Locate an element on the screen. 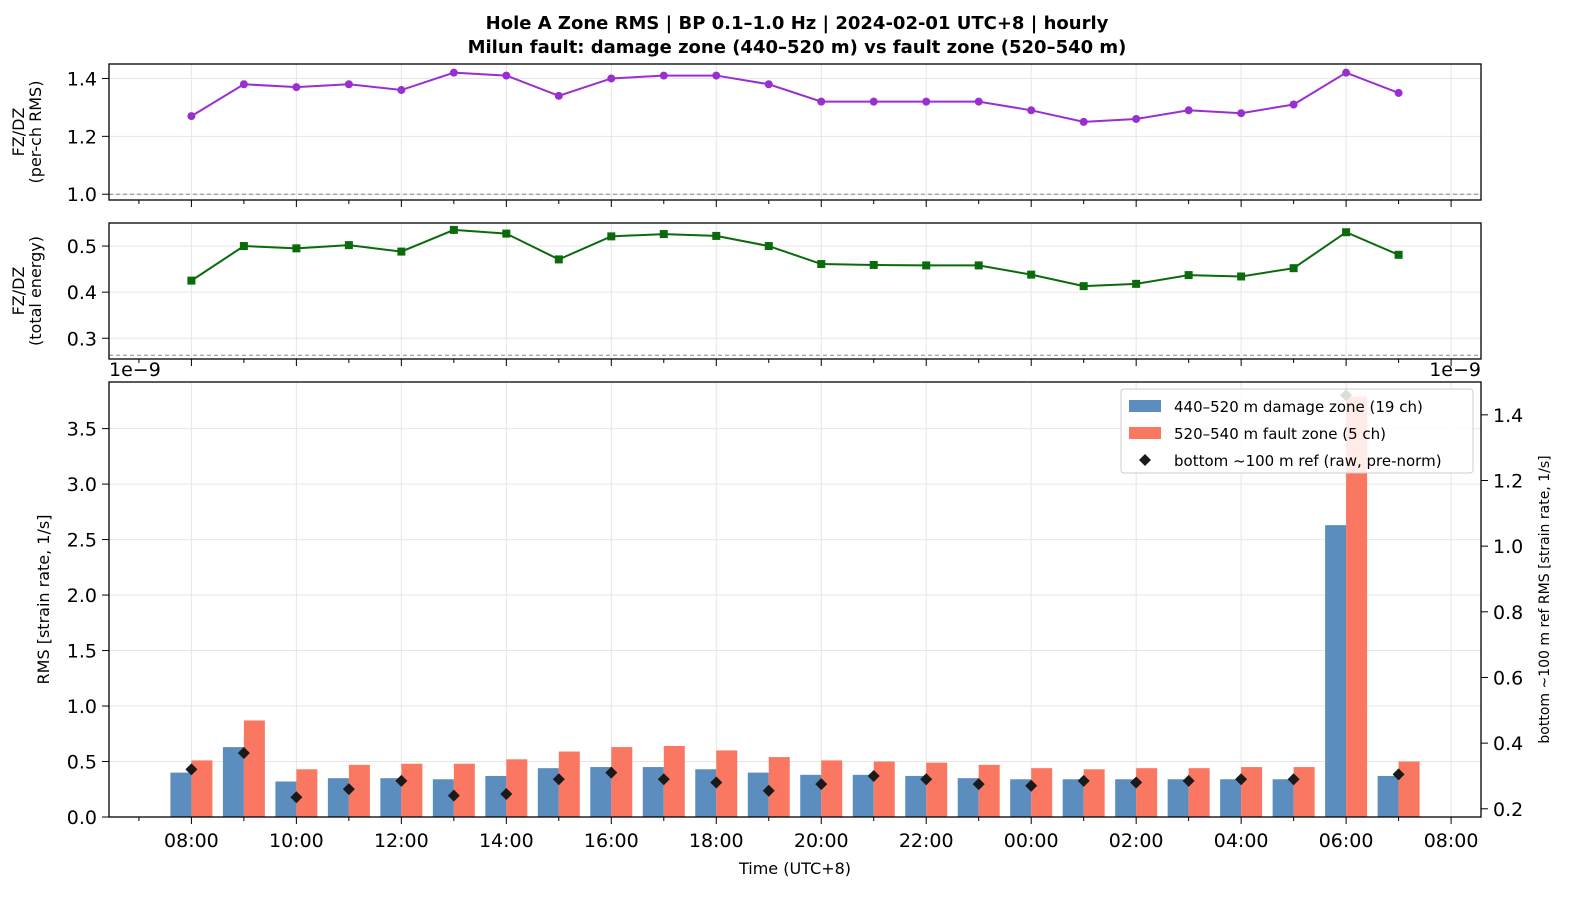 This screenshot has width=1594, height=907. y-axis-label-line: (per-ch RMS) is located at coordinates (35, 132).